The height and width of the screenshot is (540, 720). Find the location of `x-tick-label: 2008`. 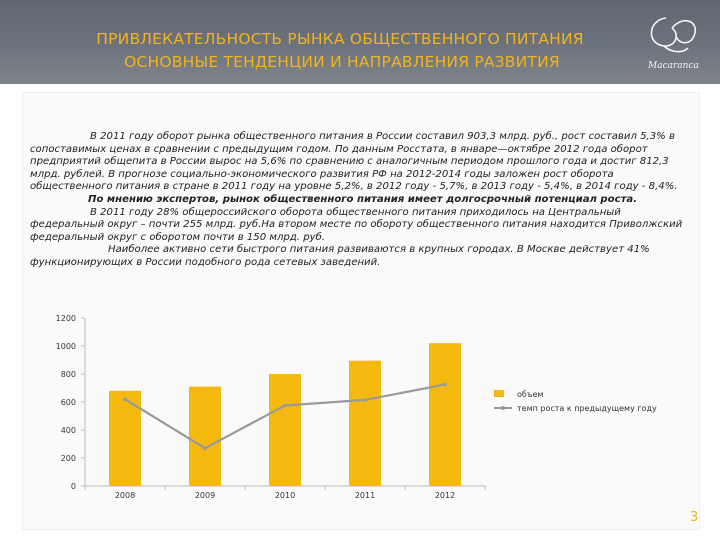

x-tick-label: 2008 is located at coordinates (125, 495).